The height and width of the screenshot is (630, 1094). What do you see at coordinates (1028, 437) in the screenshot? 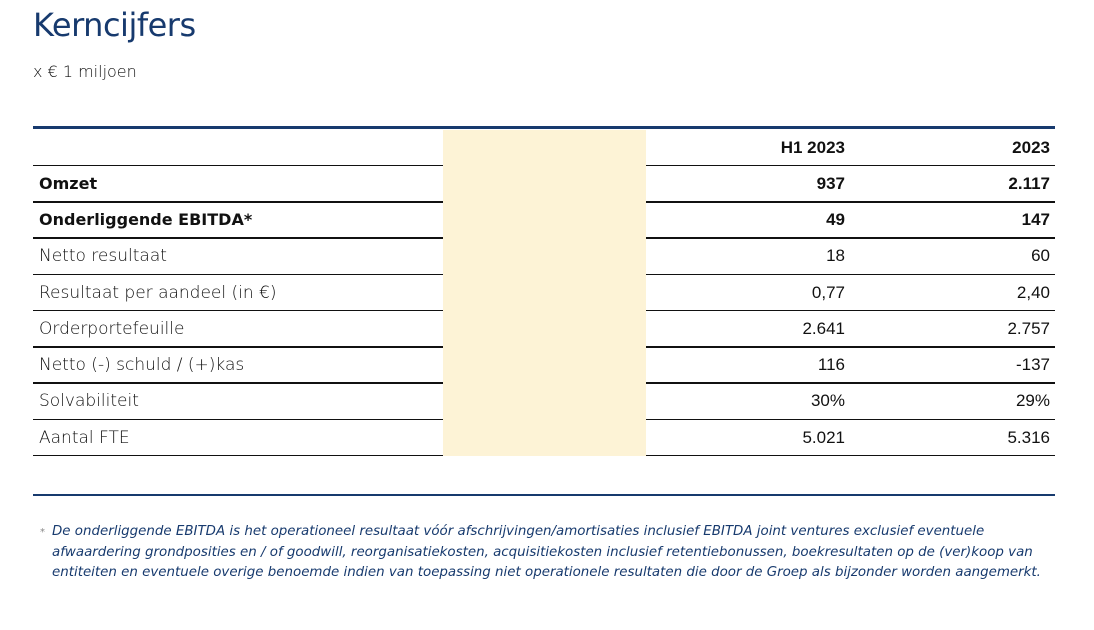
I see `cell-value: 5.316` at bounding box center [1028, 437].